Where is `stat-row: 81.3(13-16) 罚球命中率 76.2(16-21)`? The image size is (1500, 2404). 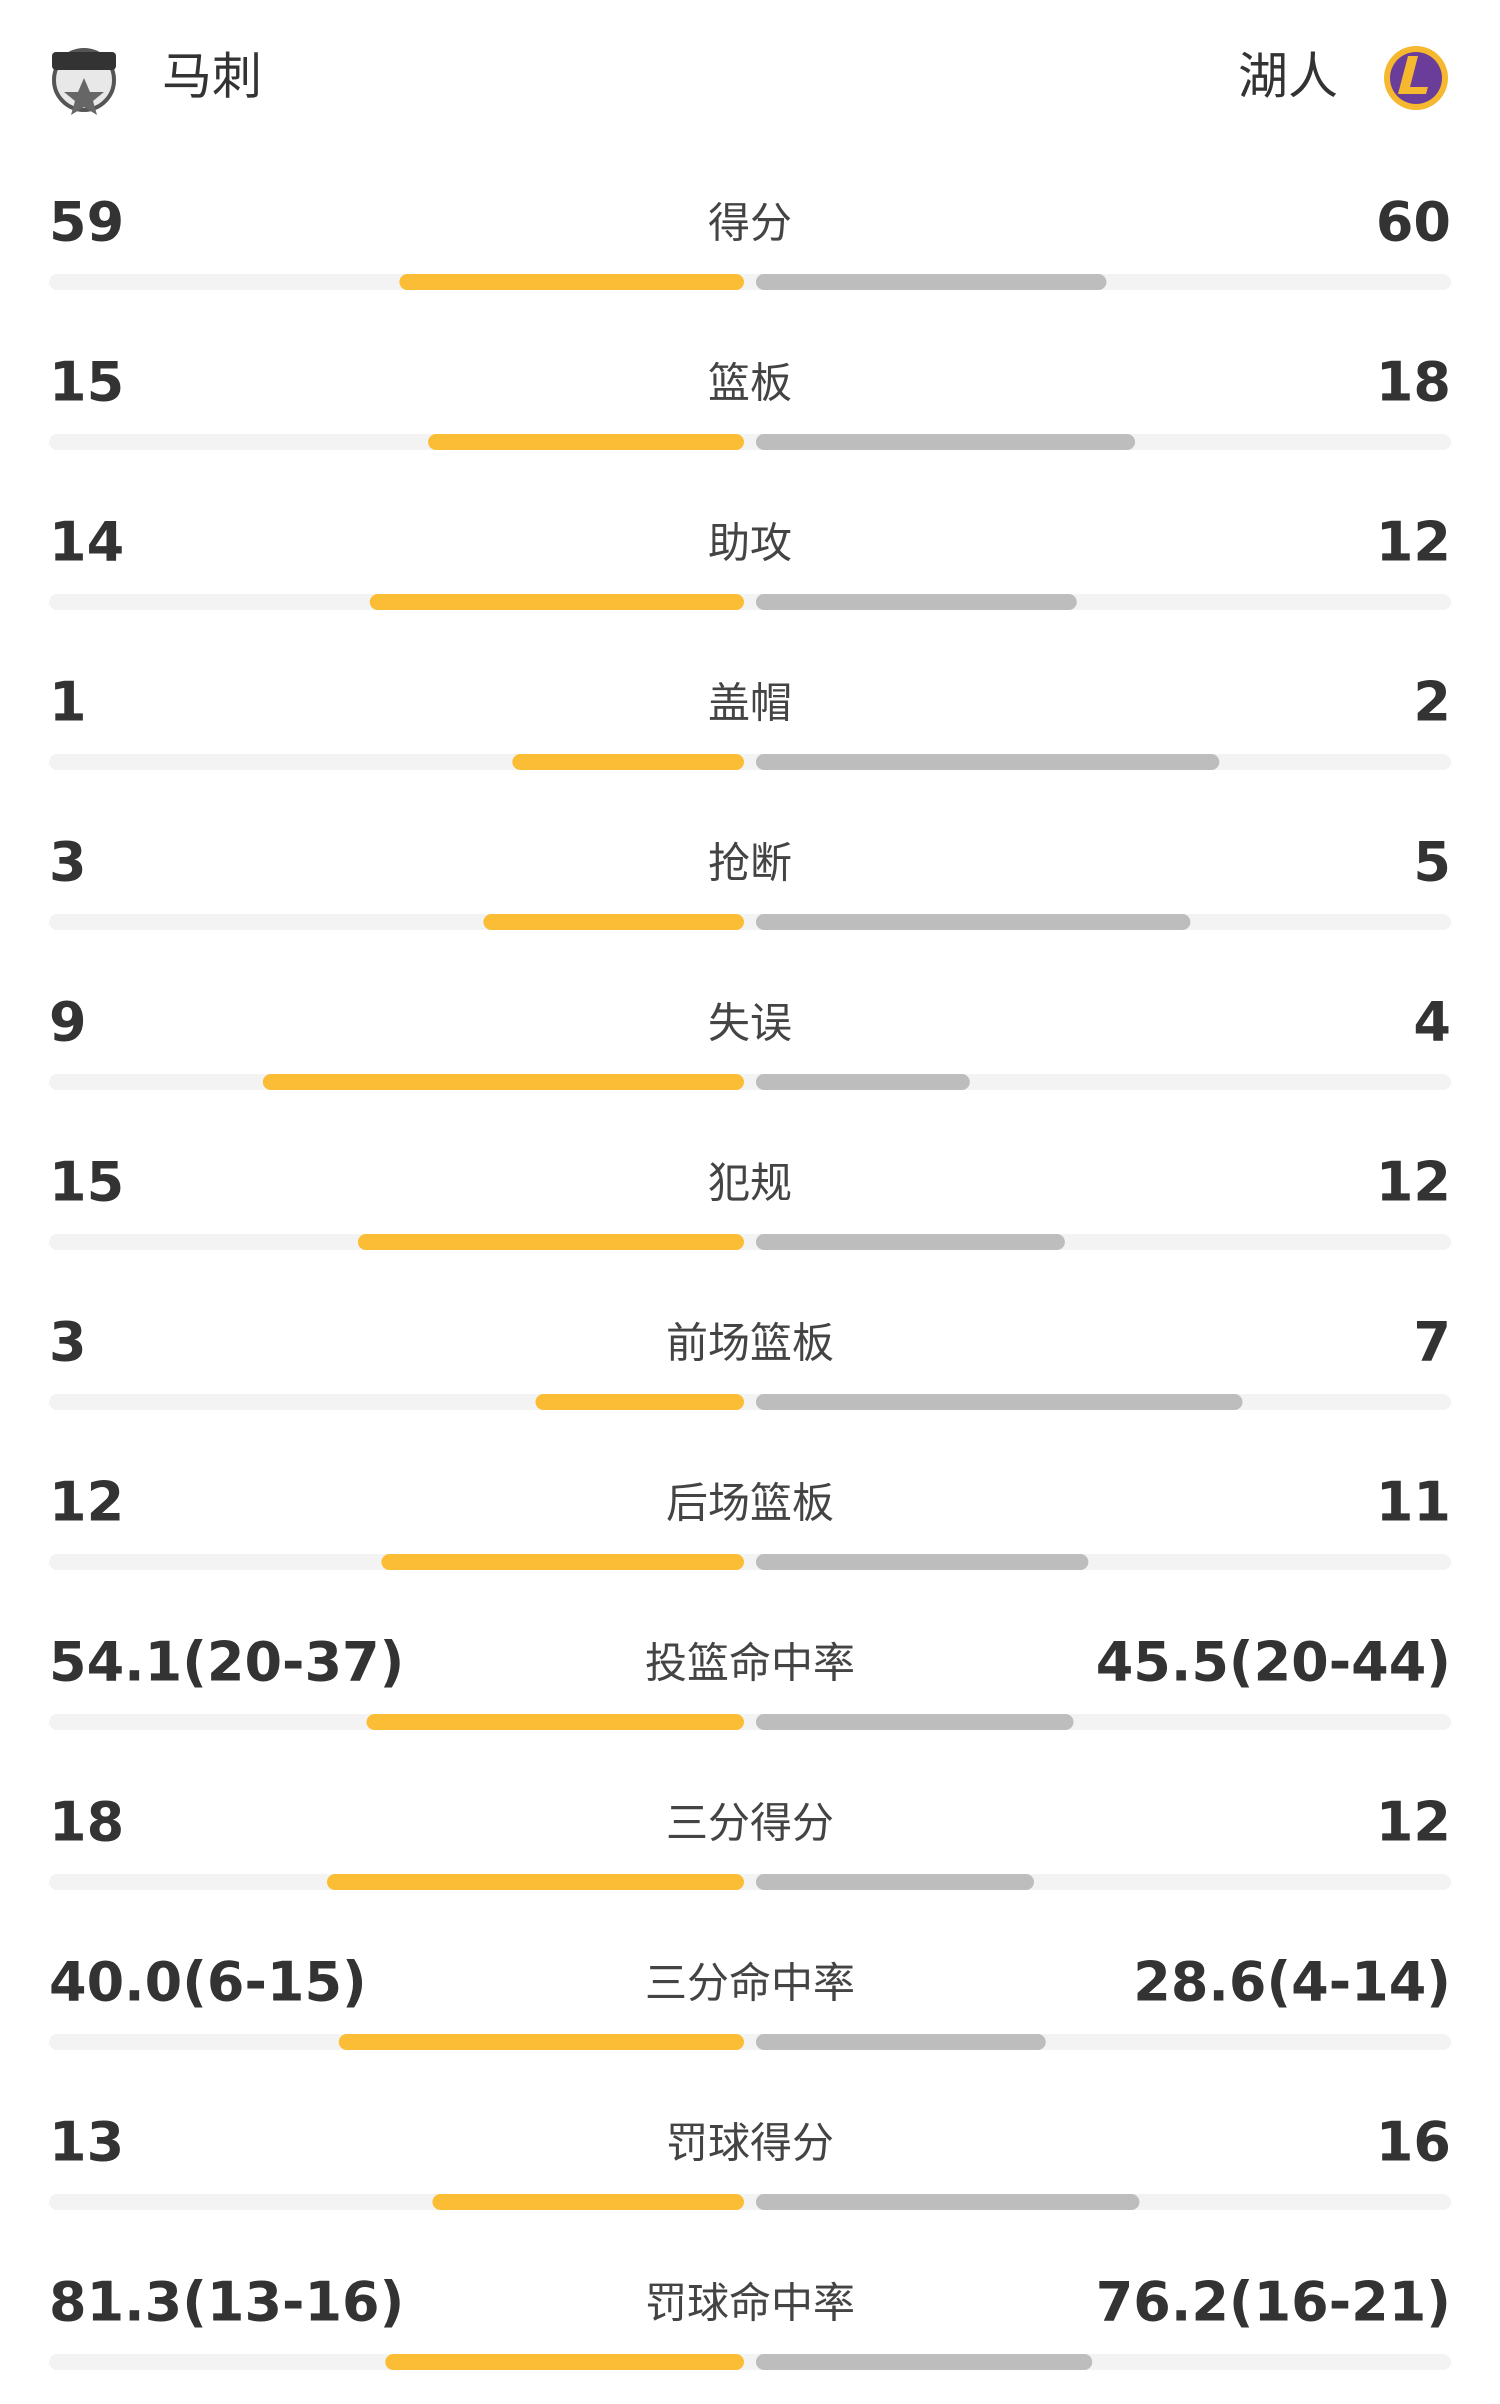
stat-row: 81.3(13-16) 罚球命中率 76.2(16-21) is located at coordinates (750, 2320).